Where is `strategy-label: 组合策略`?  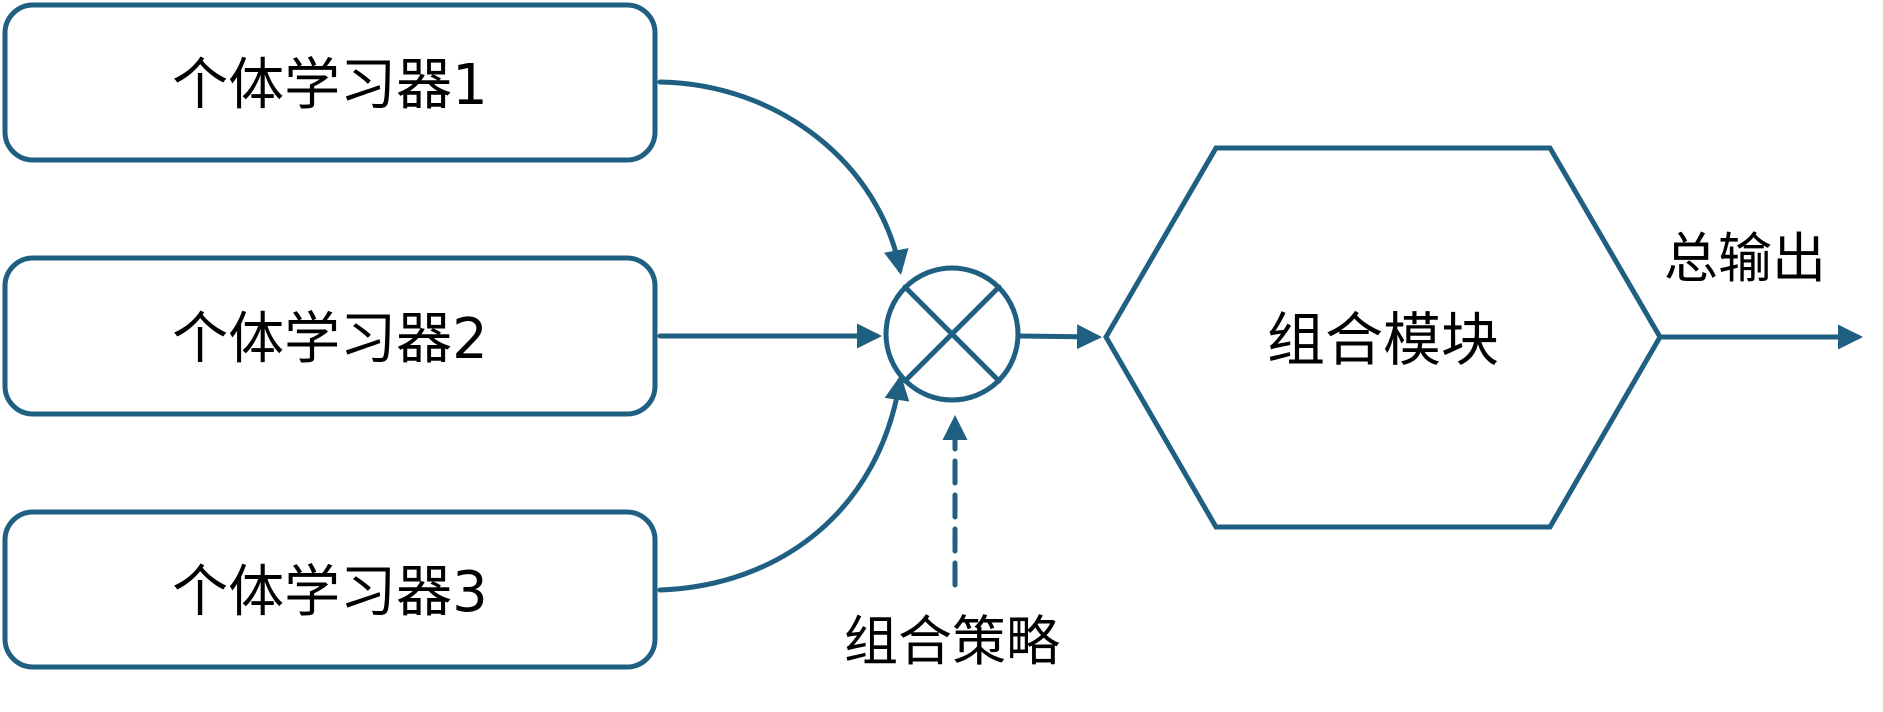
strategy-label: 组合策略 is located at coordinates (952, 641).